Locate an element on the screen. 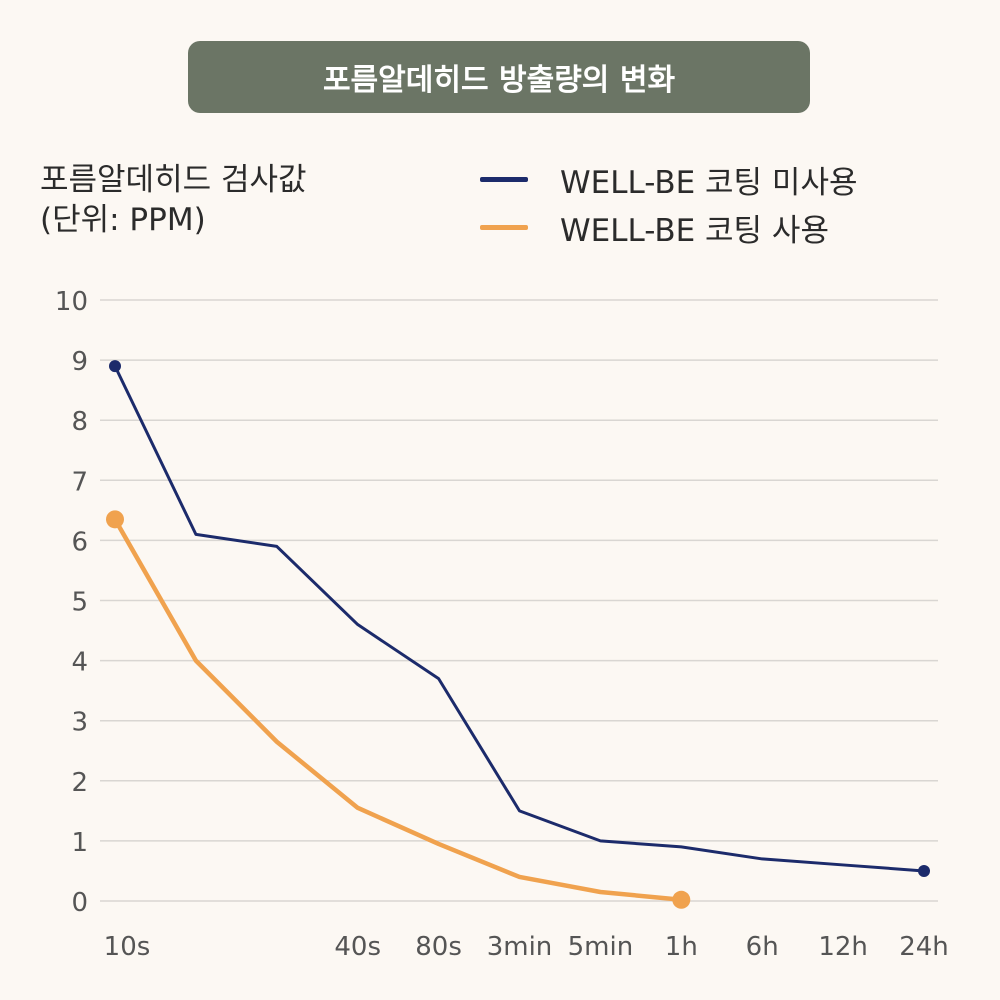  y-tick-label: 1 is located at coordinates (79, 843).